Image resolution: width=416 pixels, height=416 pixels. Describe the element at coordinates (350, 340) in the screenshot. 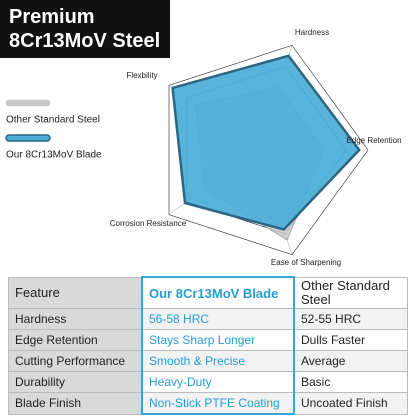

I see `table-cell: Dulls Faster` at that location.